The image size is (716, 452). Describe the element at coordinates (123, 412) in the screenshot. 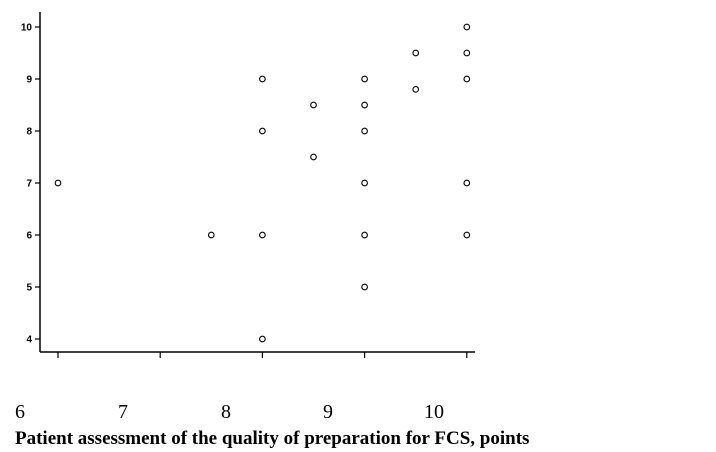

I see `x-tick-label: 7` at that location.